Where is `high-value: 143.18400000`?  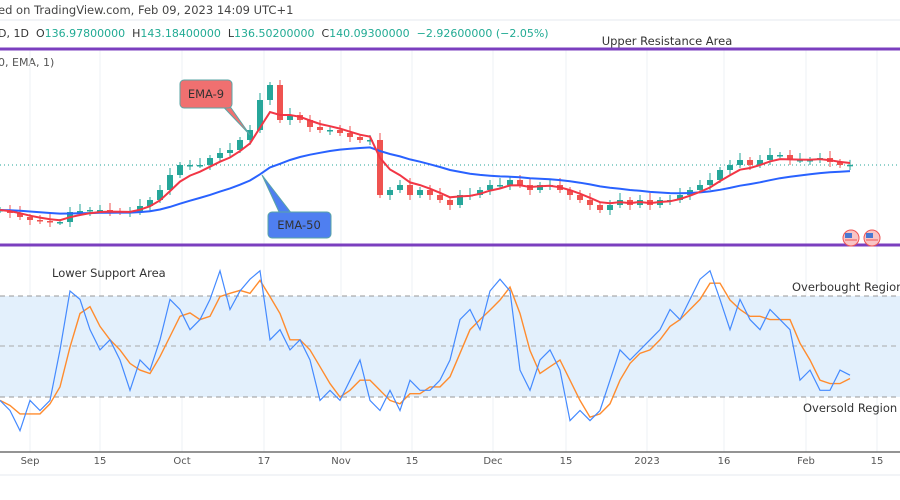
high-value: 143.18400000 is located at coordinates (180, 33).